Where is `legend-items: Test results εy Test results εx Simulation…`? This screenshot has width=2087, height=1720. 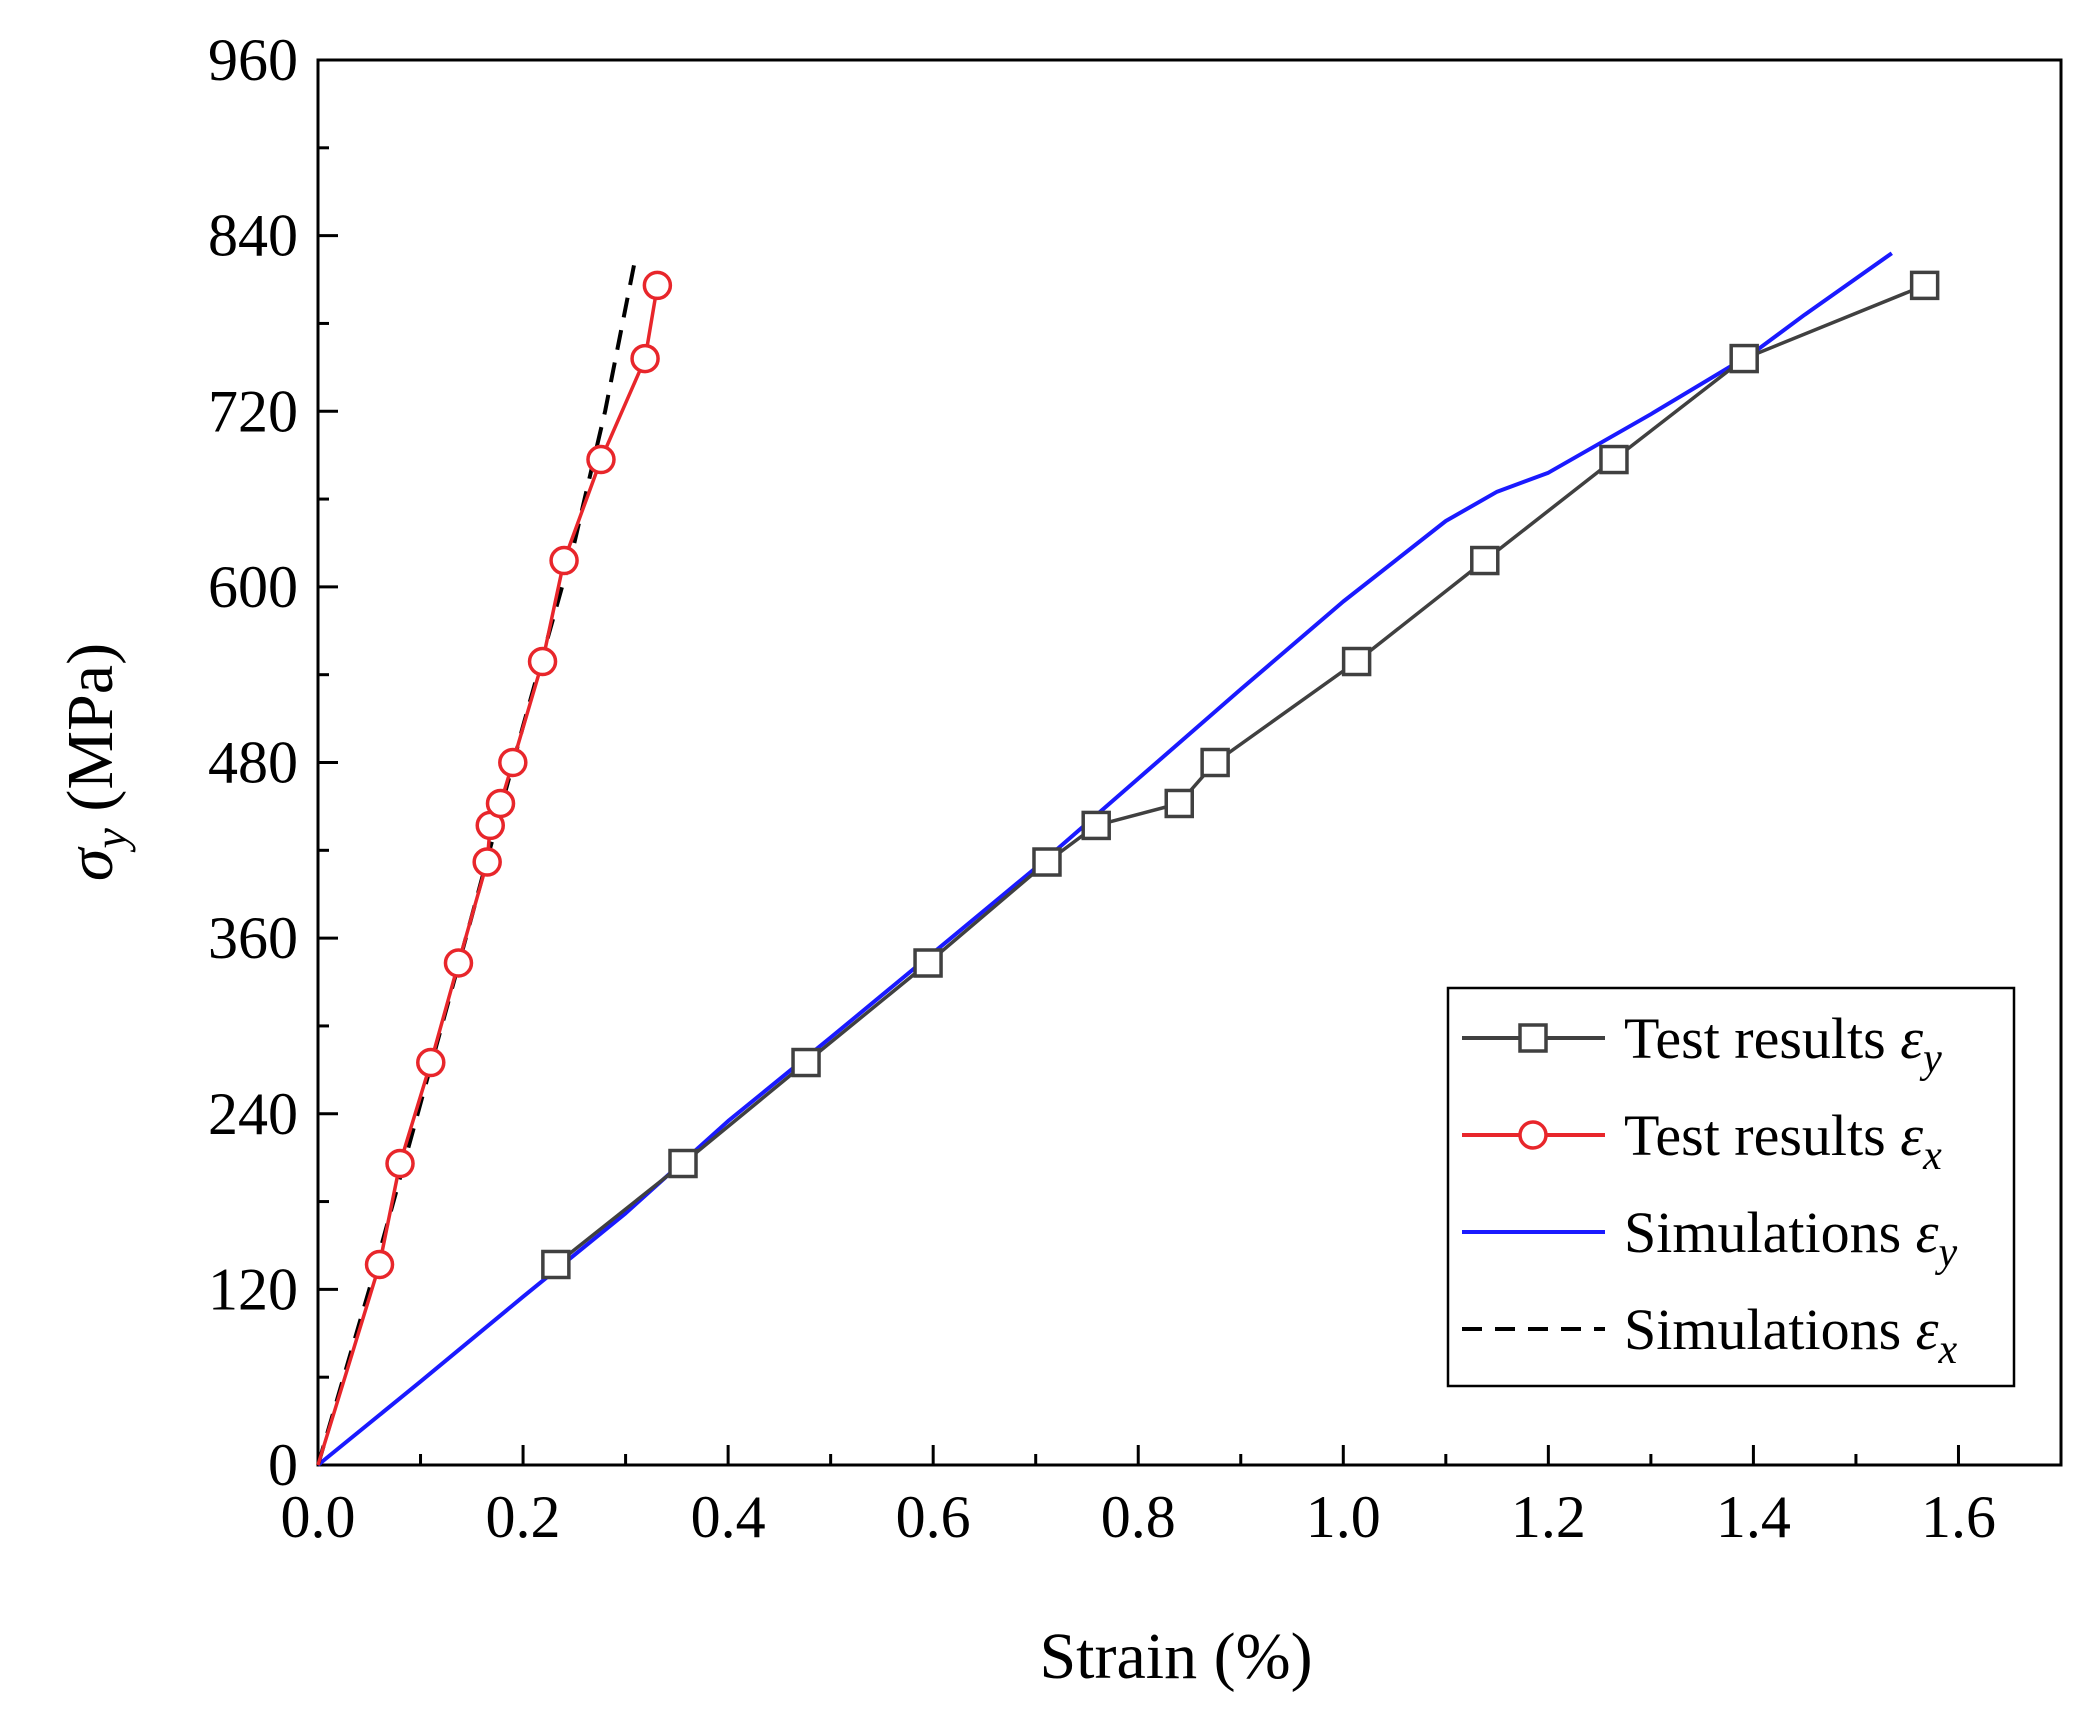
legend-items: Test results εy Test results εx Simulation… is located at coordinates (1710, 1189).